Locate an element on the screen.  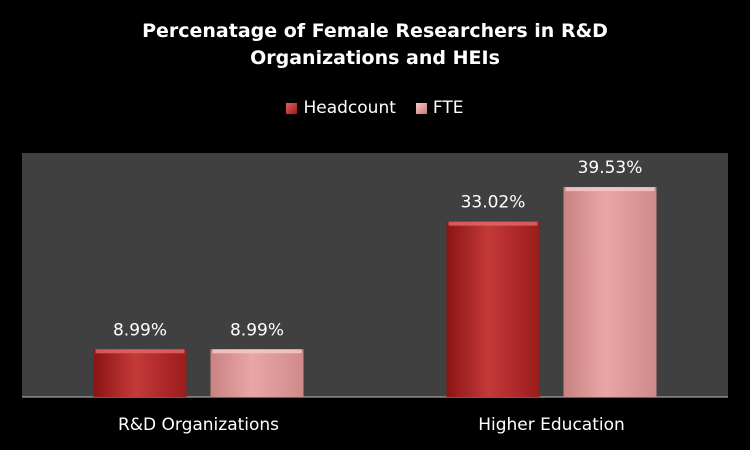
legend: Headcount FTE is located at coordinates (375, 108).